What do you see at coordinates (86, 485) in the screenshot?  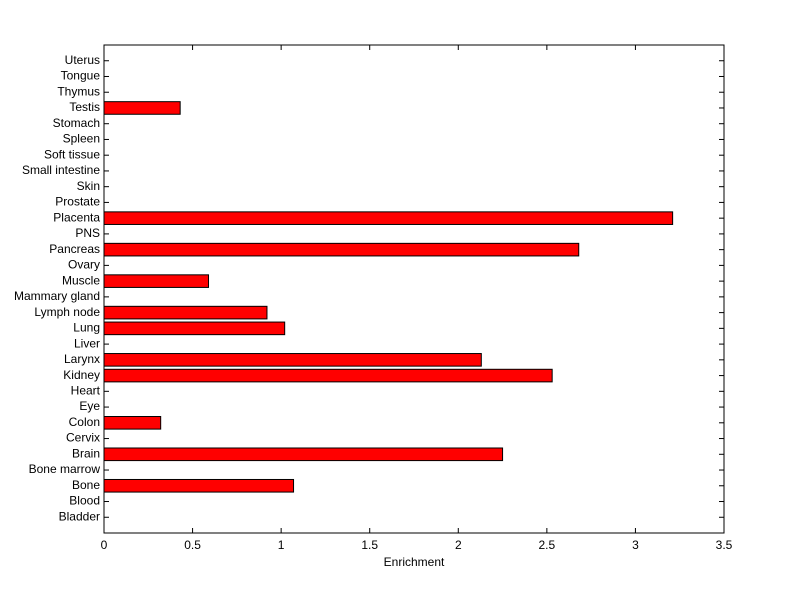 I see `y-tick-label: Bone` at bounding box center [86, 485].